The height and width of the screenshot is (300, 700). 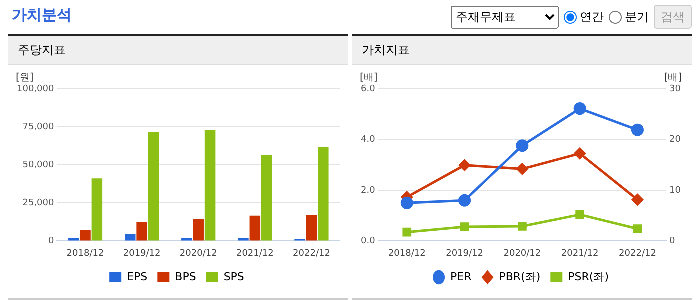 I want to click on y-tick-label: 75,000, so click(x=38, y=127).